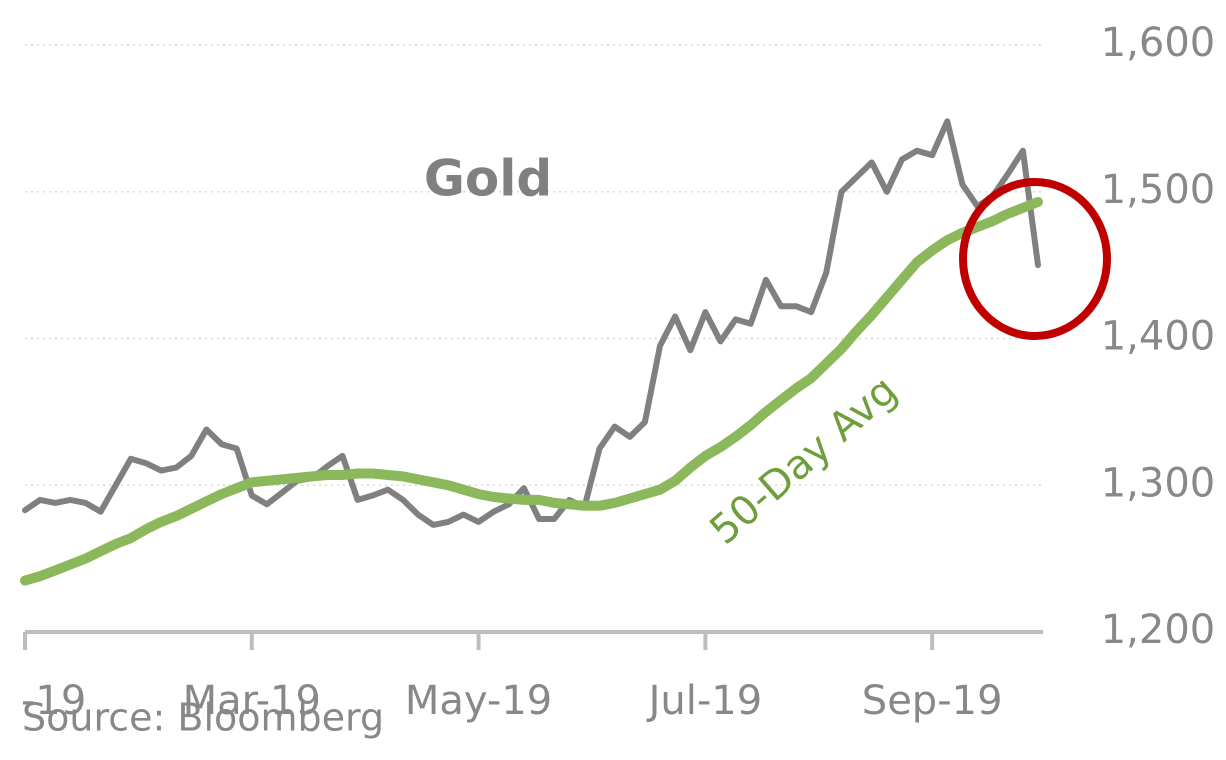 The height and width of the screenshot is (760, 1226). I want to click on y-tick-label: 1,600, so click(1158, 43).